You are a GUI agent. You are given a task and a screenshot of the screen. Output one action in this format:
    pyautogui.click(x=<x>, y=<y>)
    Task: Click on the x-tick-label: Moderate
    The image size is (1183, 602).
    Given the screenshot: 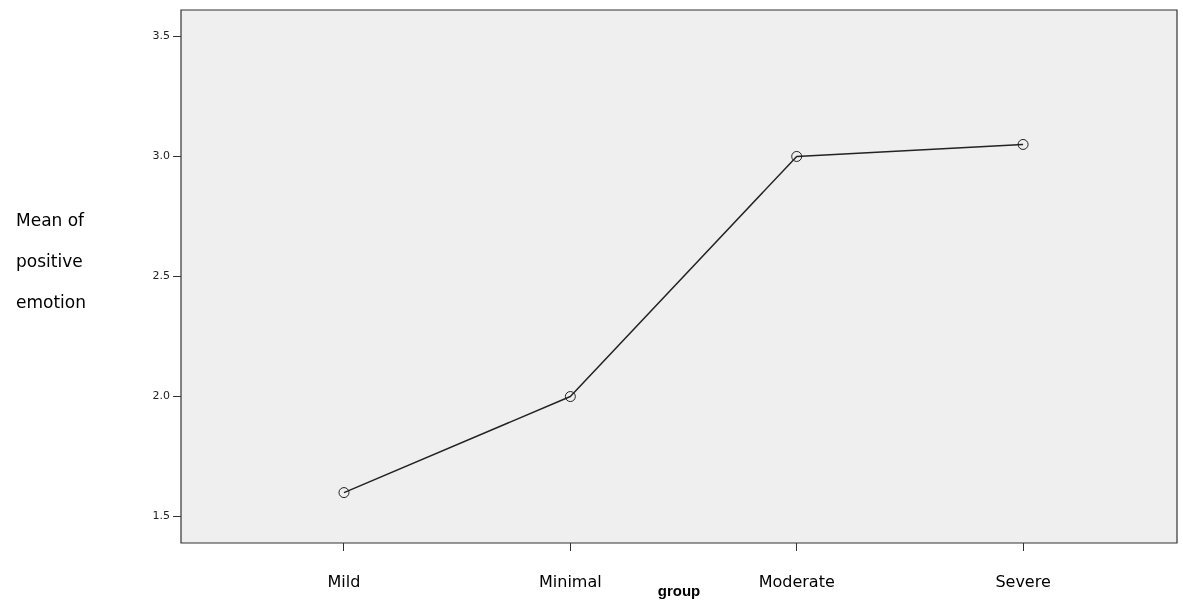 What is the action you would take?
    pyautogui.click(x=796, y=581)
    